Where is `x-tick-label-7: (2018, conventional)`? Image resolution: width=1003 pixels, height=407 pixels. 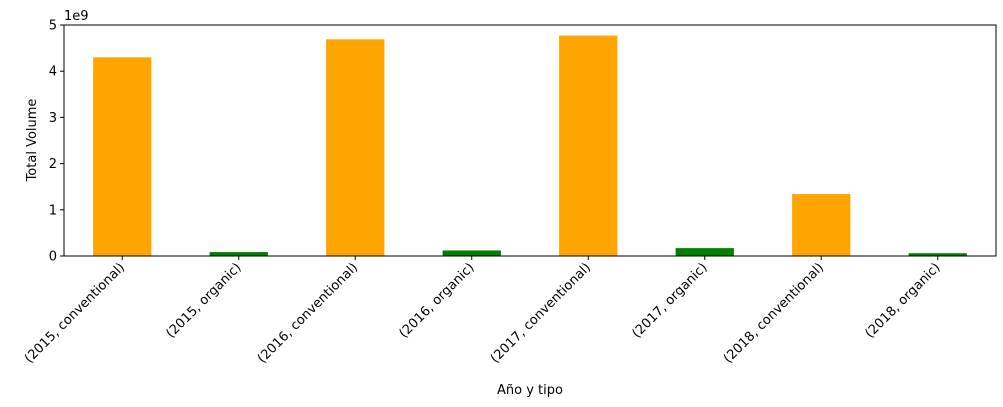 x-tick-label-7: (2018, conventional) is located at coordinates (774, 313).